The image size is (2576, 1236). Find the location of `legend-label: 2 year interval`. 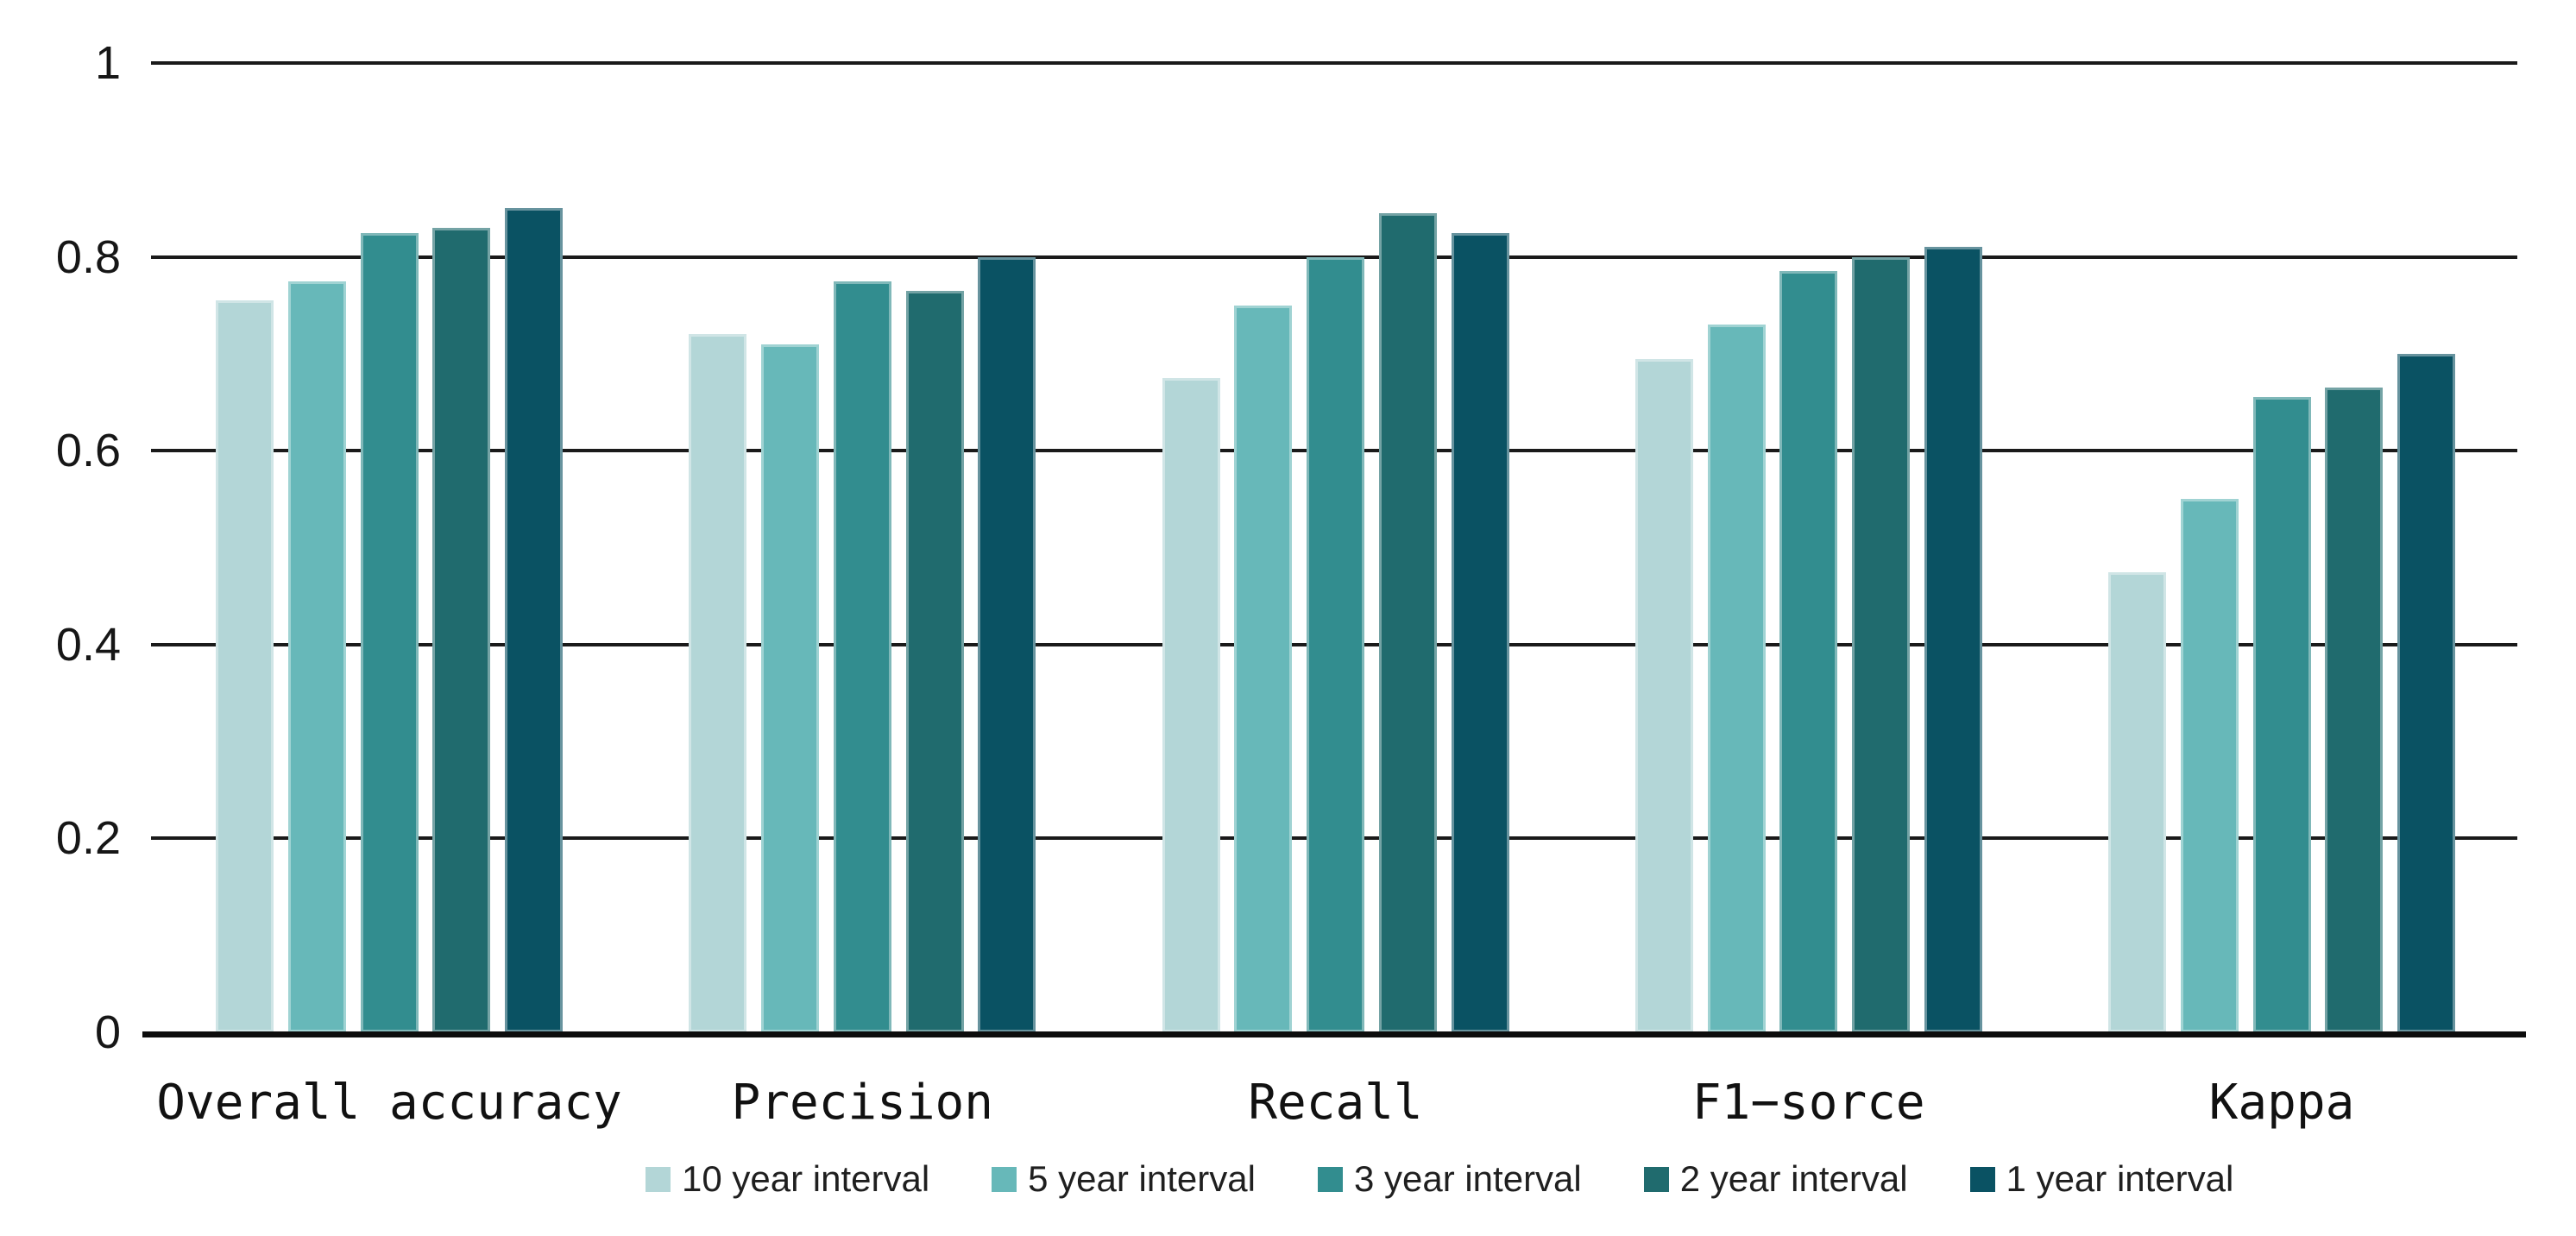

legend-label: 2 year interval is located at coordinates (1794, 1178).